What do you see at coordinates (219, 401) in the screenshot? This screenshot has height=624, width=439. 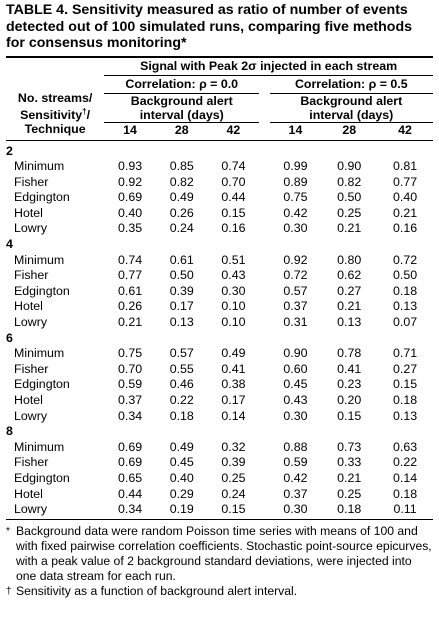 I see `table-row: Hotel 0.37 0.22 0.17 0.43 0.20 0.18` at bounding box center [219, 401].